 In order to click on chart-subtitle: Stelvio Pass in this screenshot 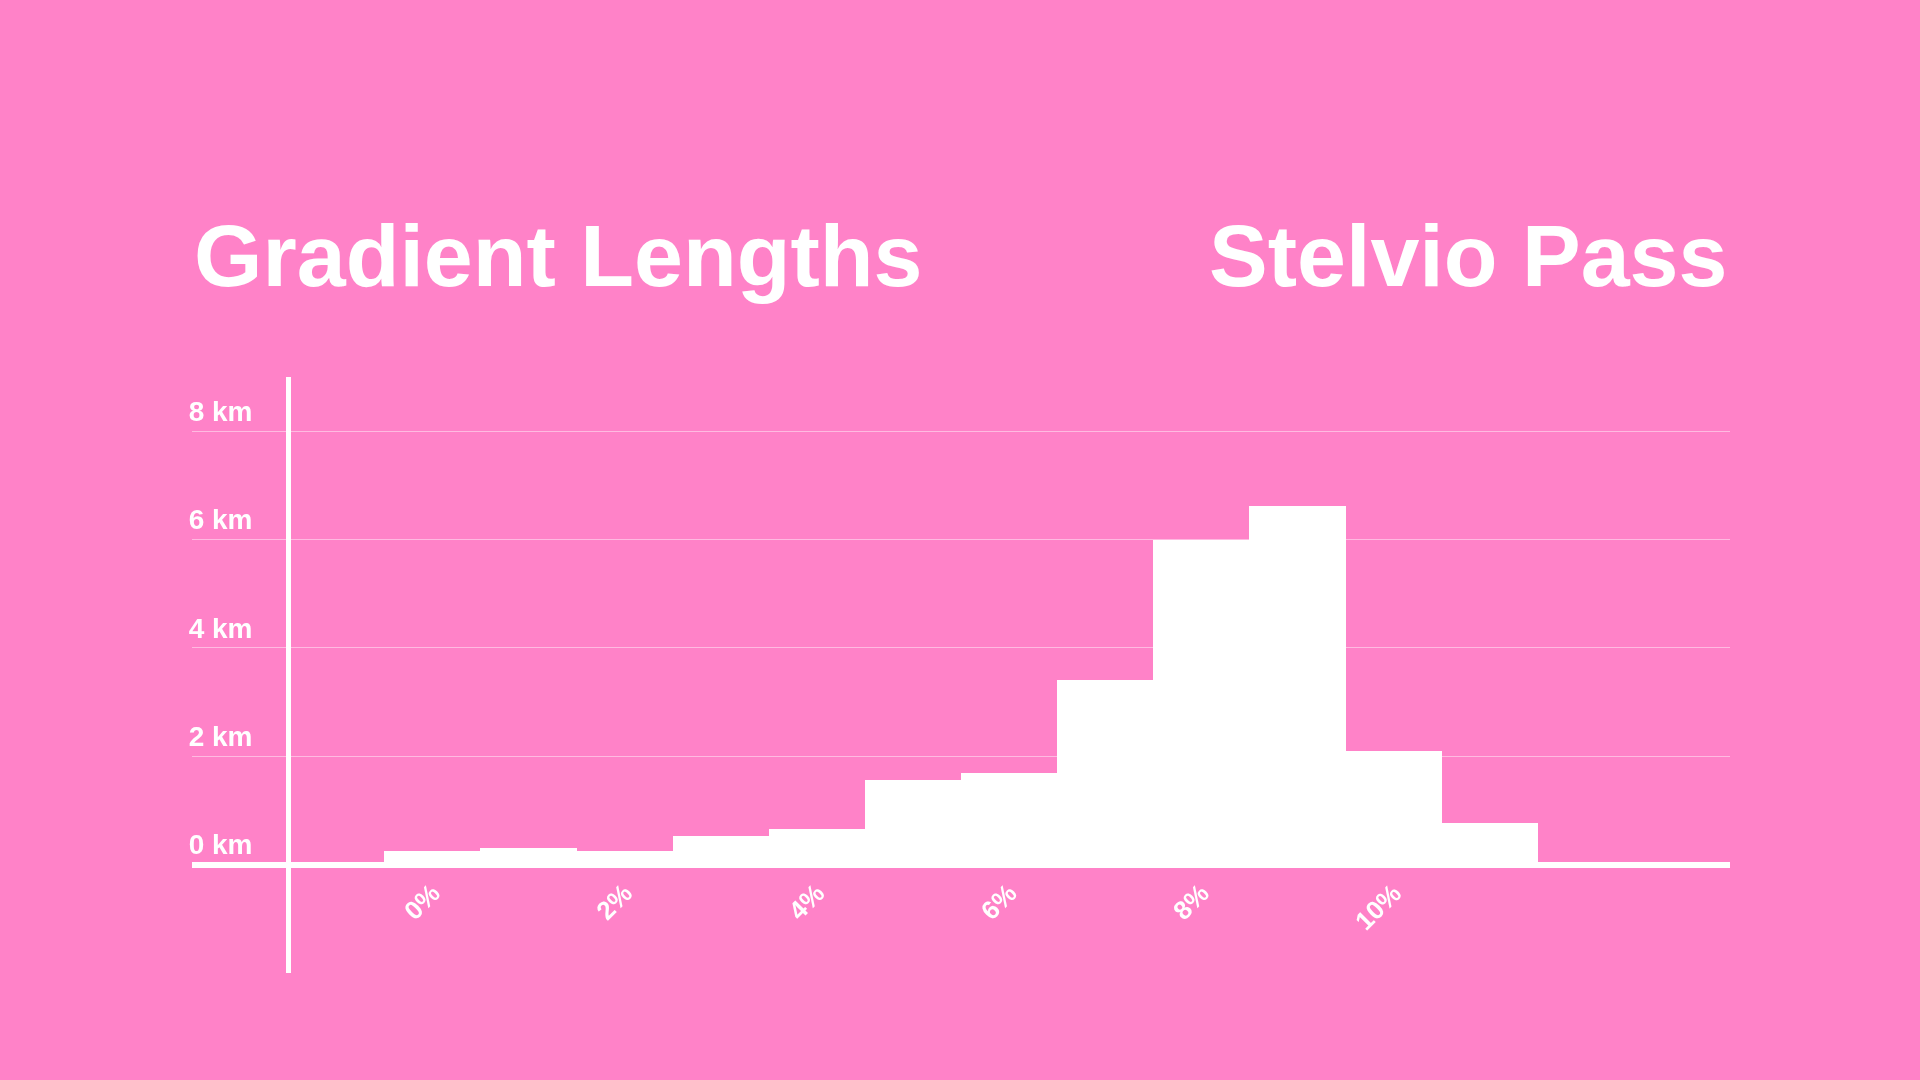, I will do `click(1468, 255)`.